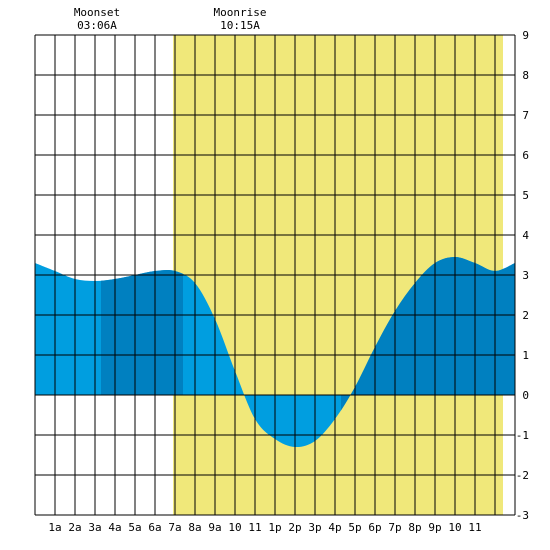  I want to click on x-tick-label: 5a, so click(134, 527).